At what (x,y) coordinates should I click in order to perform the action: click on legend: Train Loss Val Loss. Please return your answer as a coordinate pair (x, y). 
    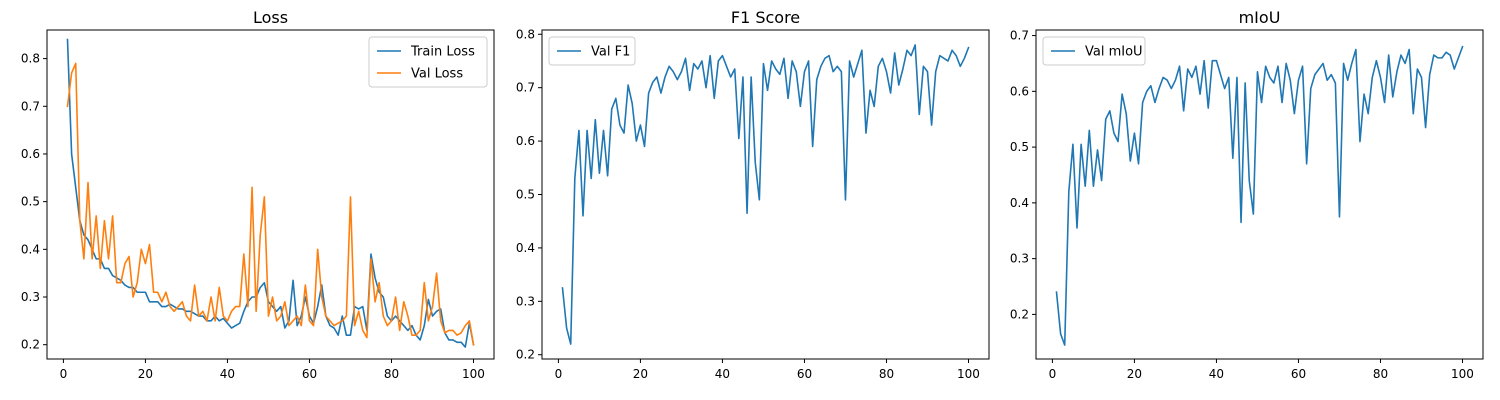
    Looking at the image, I should click on (428, 62).